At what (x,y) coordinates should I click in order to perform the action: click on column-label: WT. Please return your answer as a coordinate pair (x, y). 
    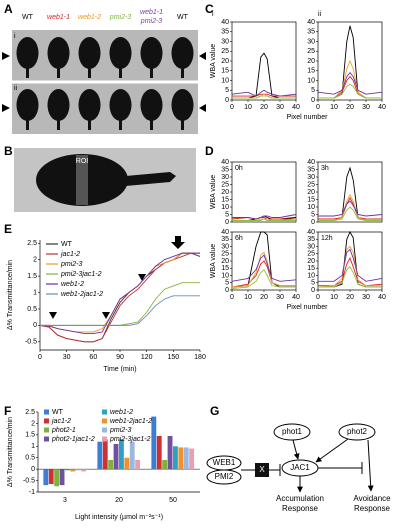
    Looking at the image, I should click on (28, 17).